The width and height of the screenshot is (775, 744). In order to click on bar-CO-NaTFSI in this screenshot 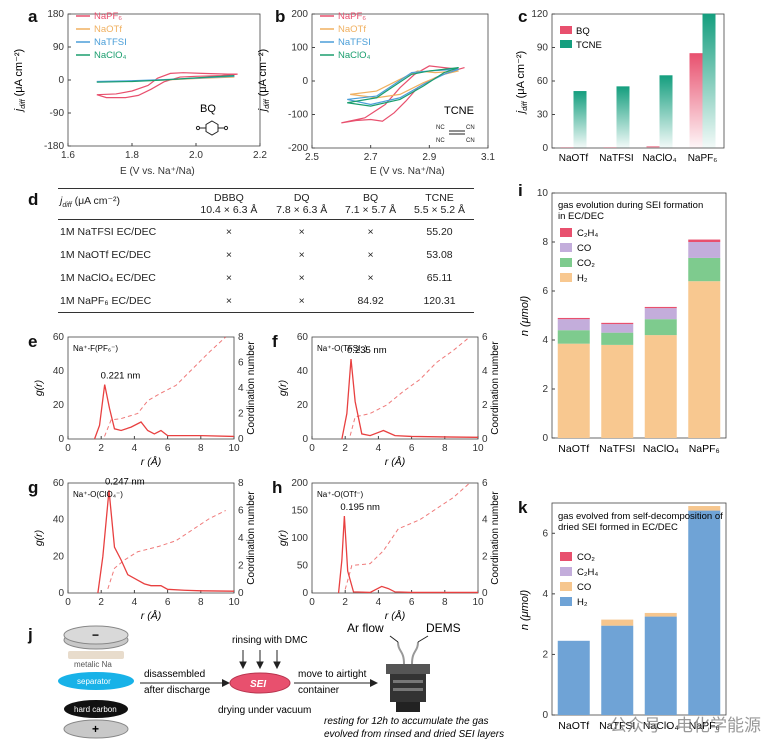, I will do `click(617, 328)`.